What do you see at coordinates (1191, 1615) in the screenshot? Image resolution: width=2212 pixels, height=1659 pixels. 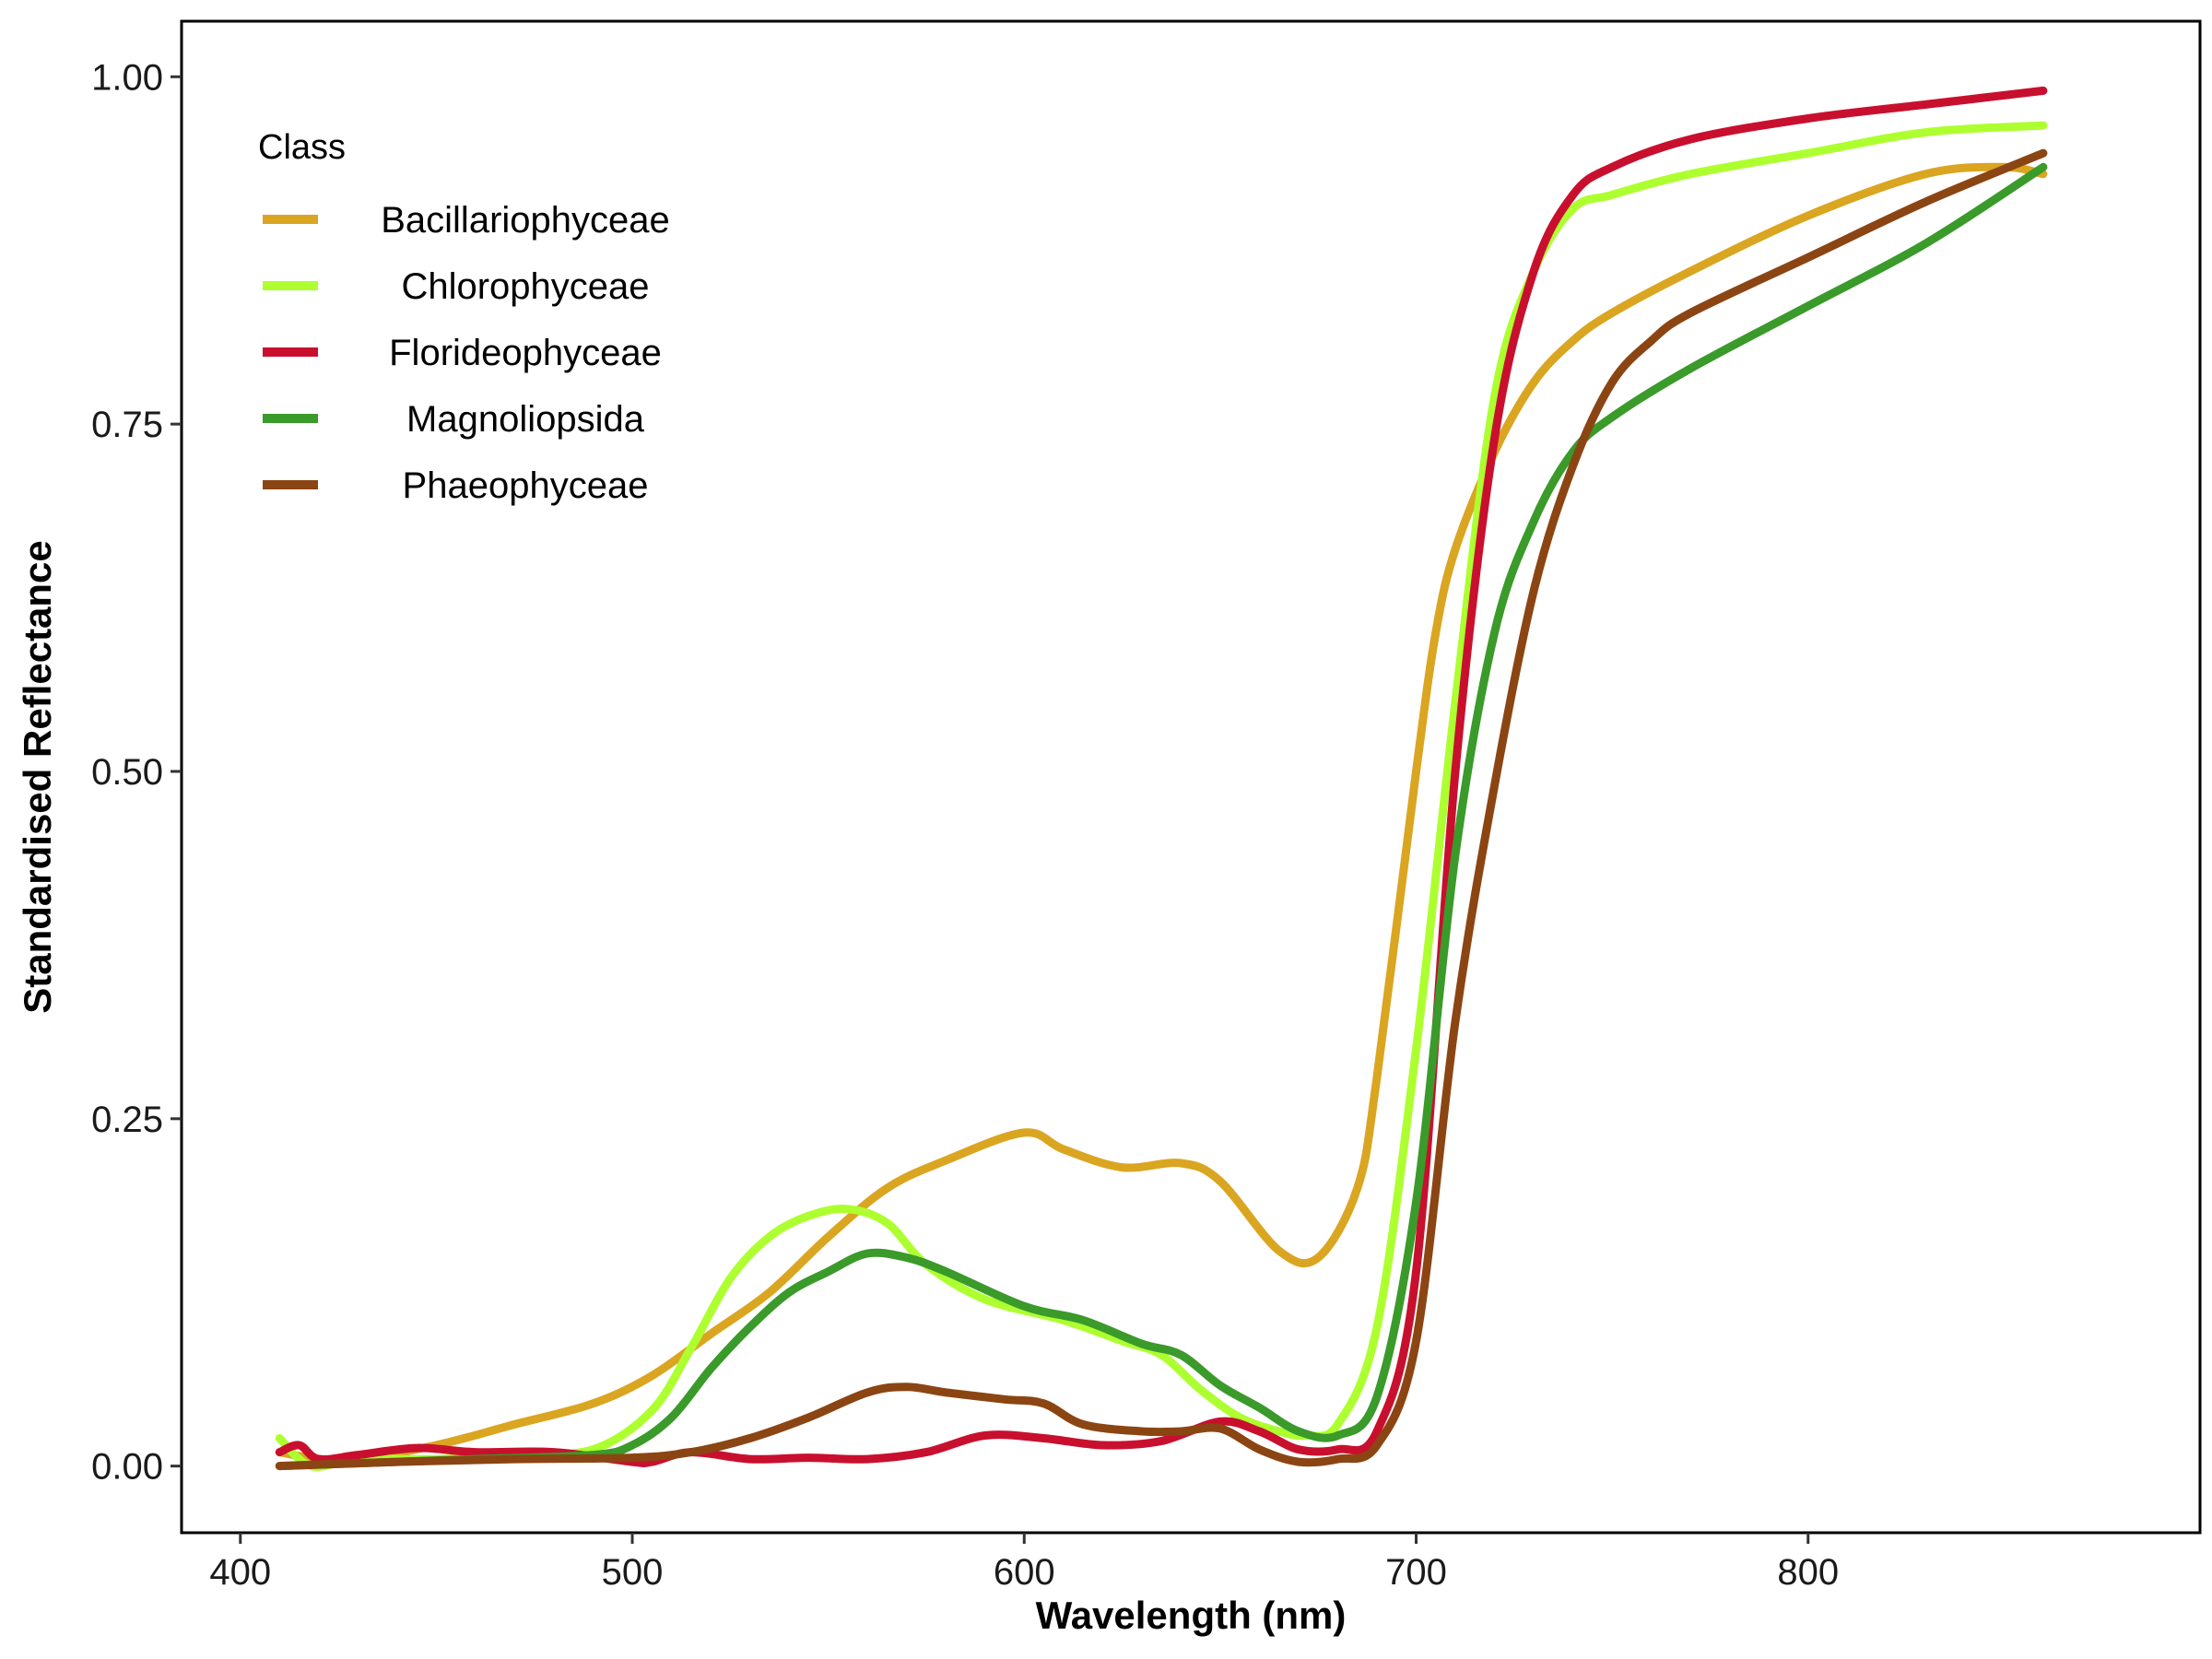 I see `x-axis-title: Wavelength (nm)` at bounding box center [1191, 1615].